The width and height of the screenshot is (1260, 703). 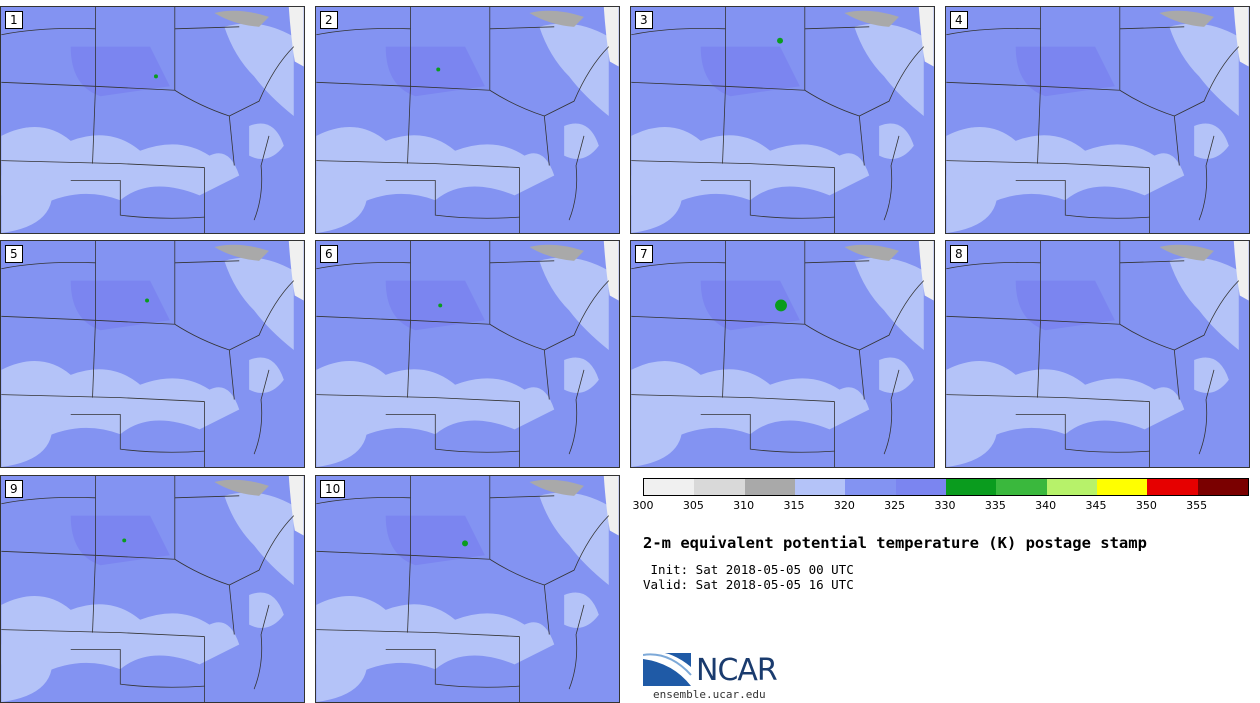 I want to click on valid-time: Valid: Sat 2018-05-05 16 UTC, so click(x=748, y=584).